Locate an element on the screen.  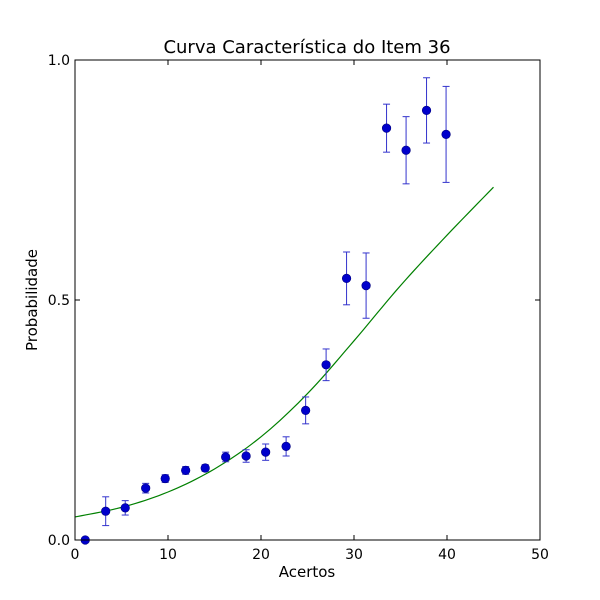
x-tick-label: 0 is located at coordinates (75, 555).